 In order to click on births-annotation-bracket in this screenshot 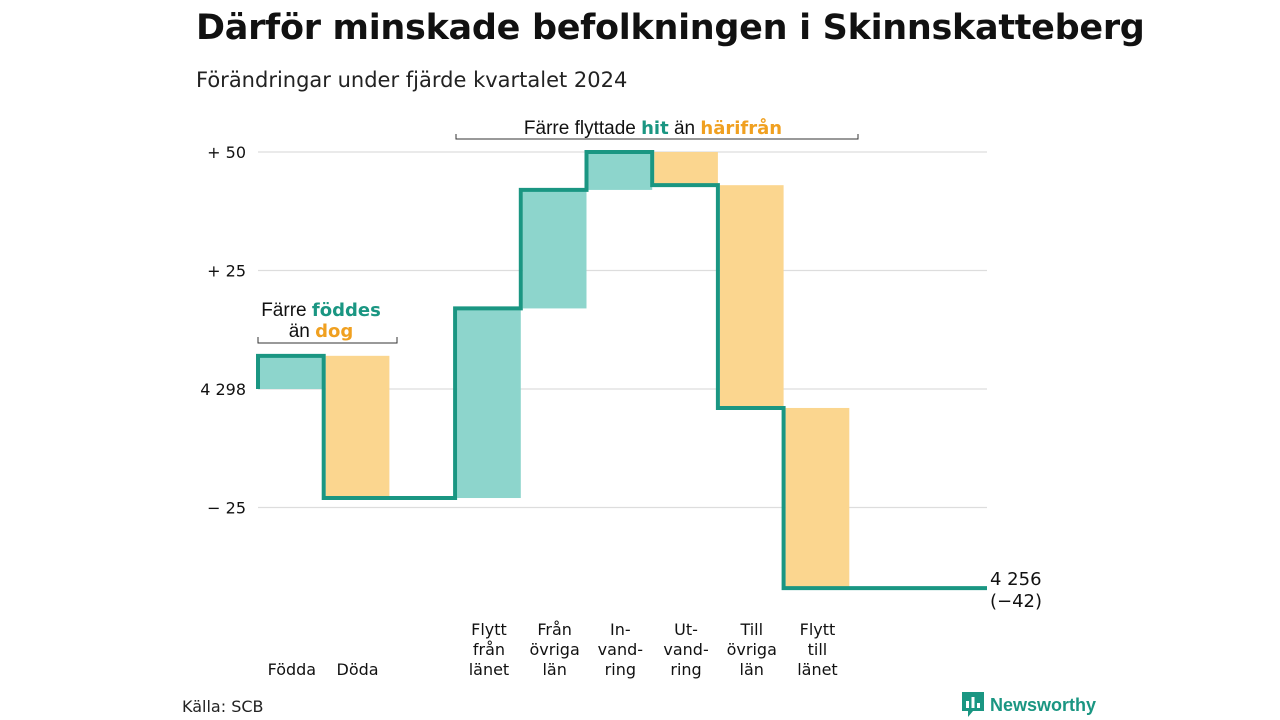, I will do `click(327, 340)`.